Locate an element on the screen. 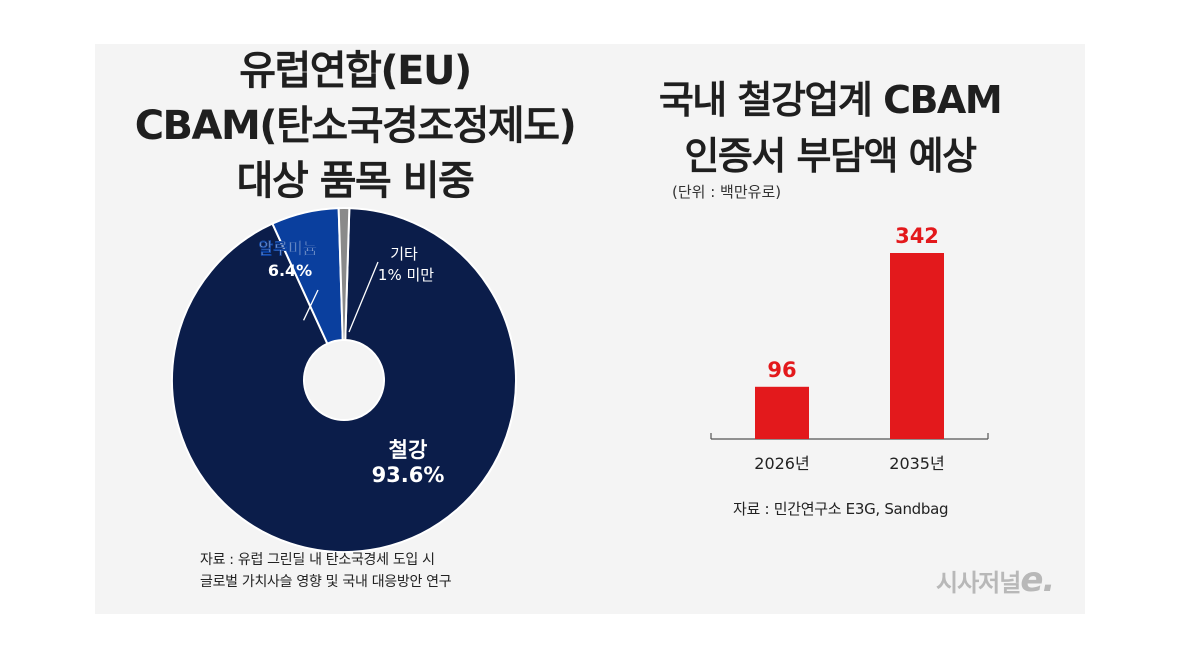 This screenshot has width=1179, height=671. aluminum-value: 6.4% is located at coordinates (290, 270).